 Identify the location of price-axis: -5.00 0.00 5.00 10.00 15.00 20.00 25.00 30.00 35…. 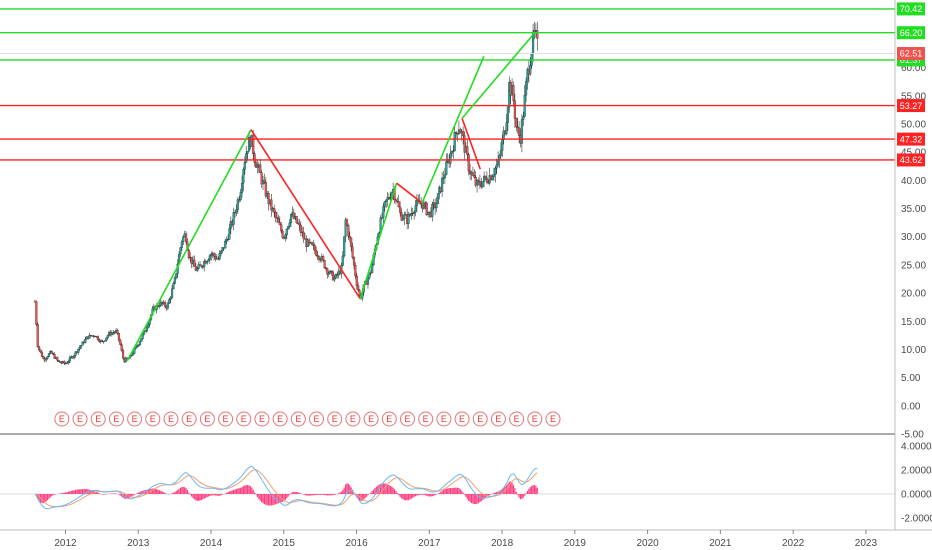
(911, 221).